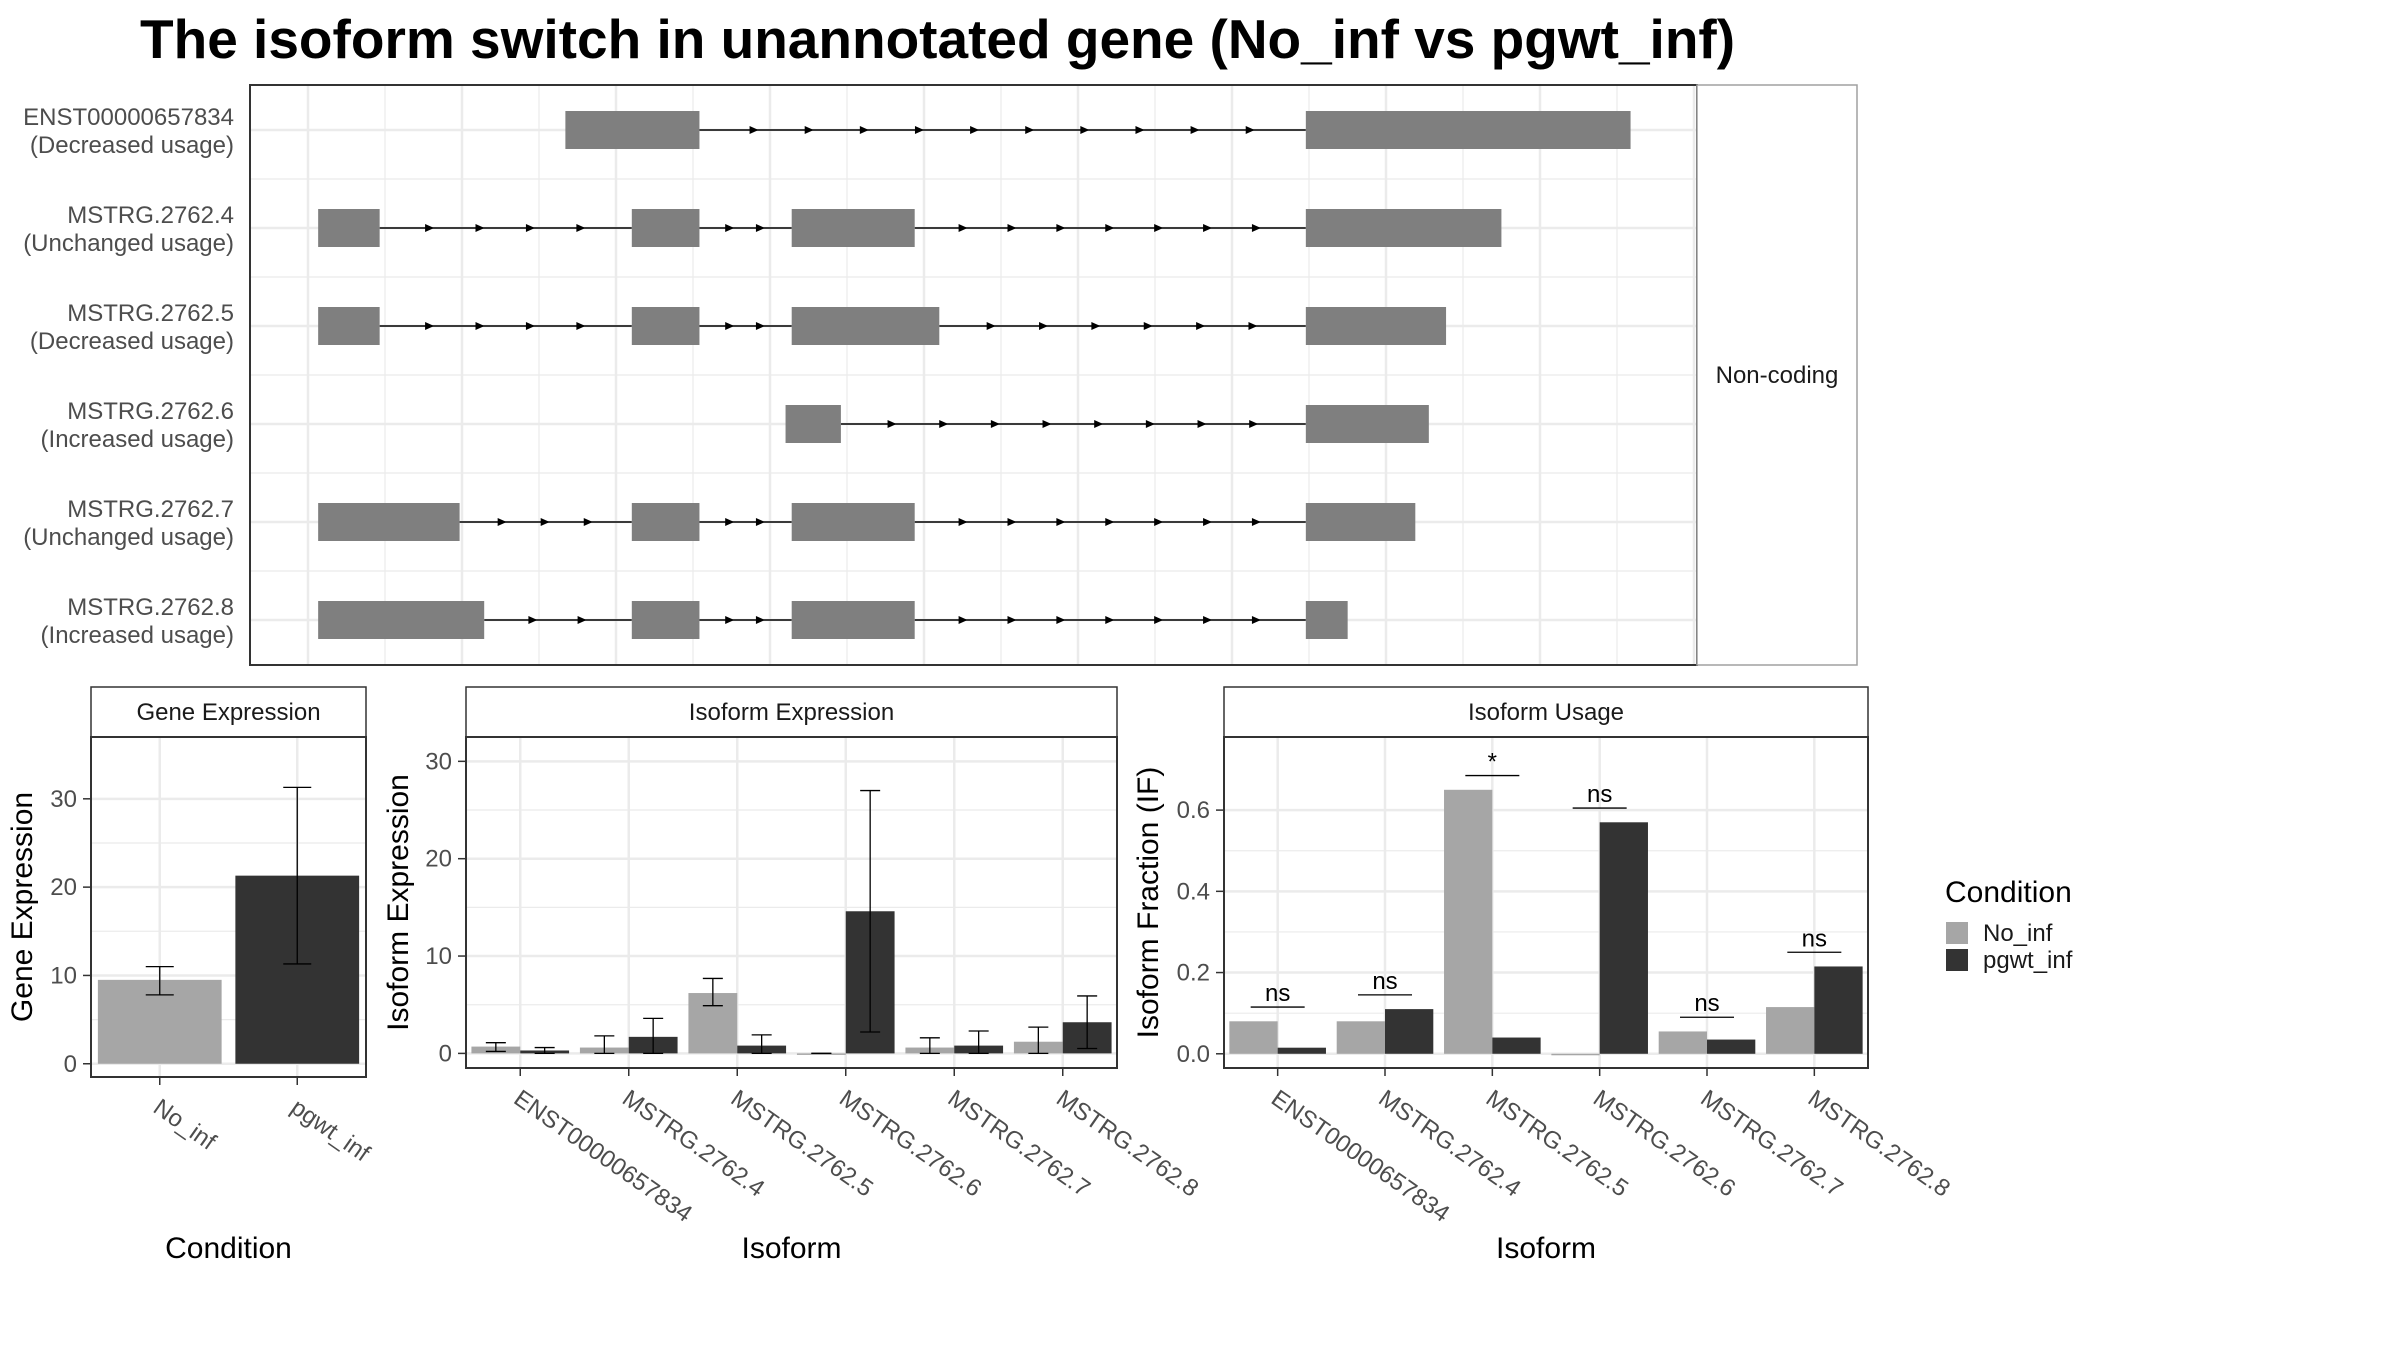  What do you see at coordinates (1148, 903) in the screenshot?
I see `y-axis-title: Isoform Fraction (IF)` at bounding box center [1148, 903].